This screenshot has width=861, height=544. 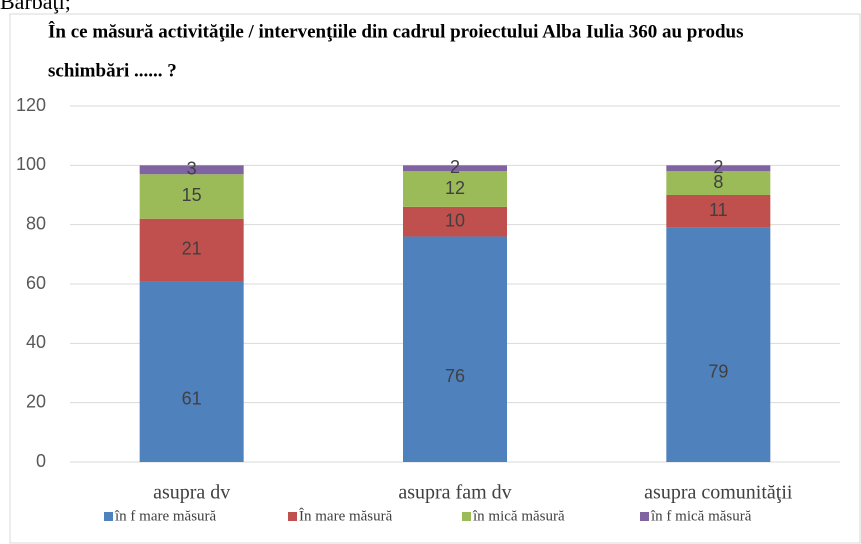 I want to click on legend-label: în f mică măsură, so click(x=701, y=516).